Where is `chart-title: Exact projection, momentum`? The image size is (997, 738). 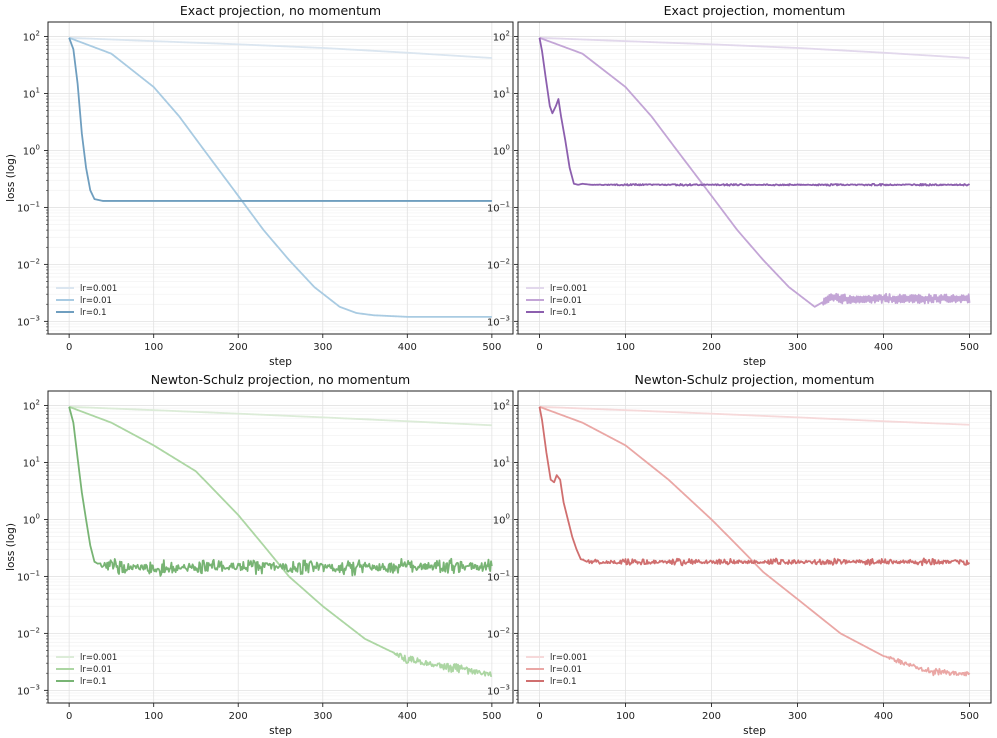 chart-title: Exact projection, momentum is located at coordinates (755, 10).